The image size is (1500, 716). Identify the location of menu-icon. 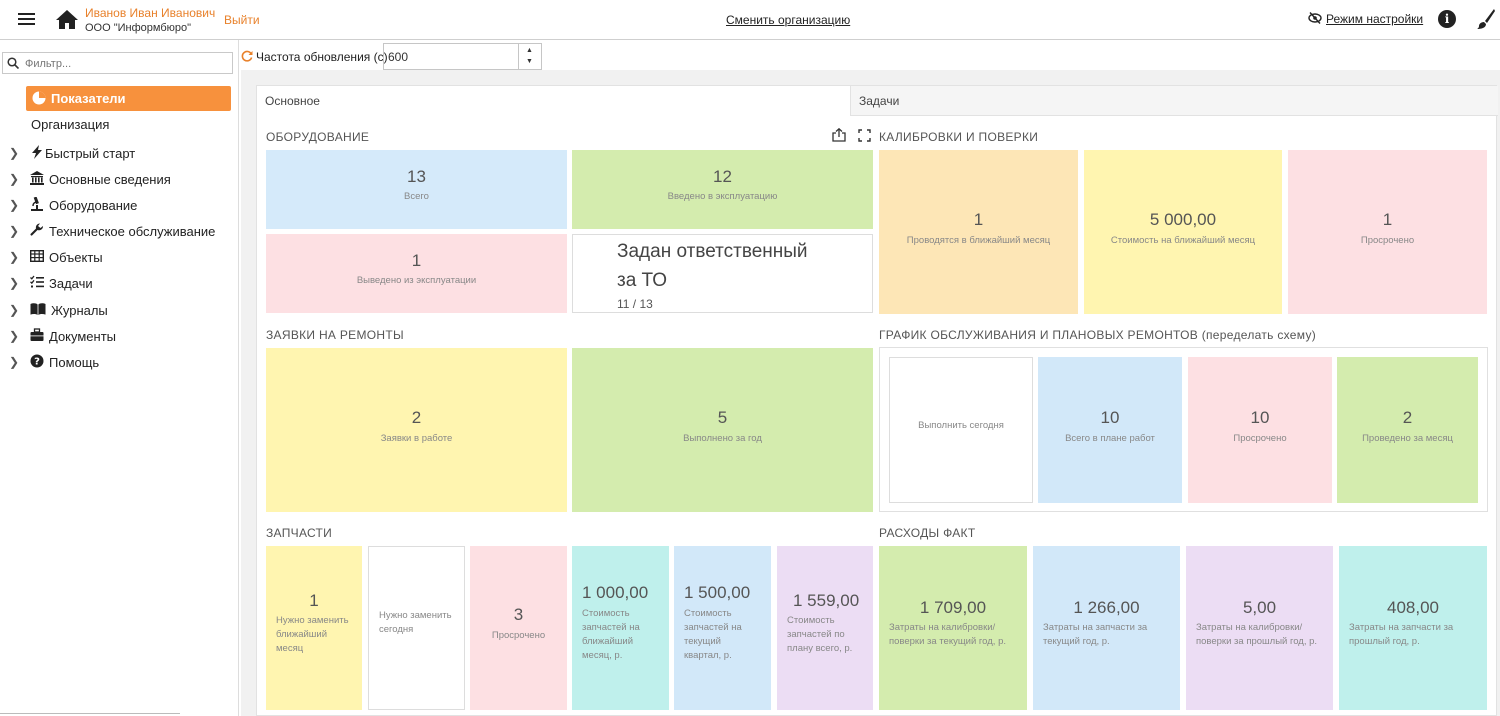
(27, 19).